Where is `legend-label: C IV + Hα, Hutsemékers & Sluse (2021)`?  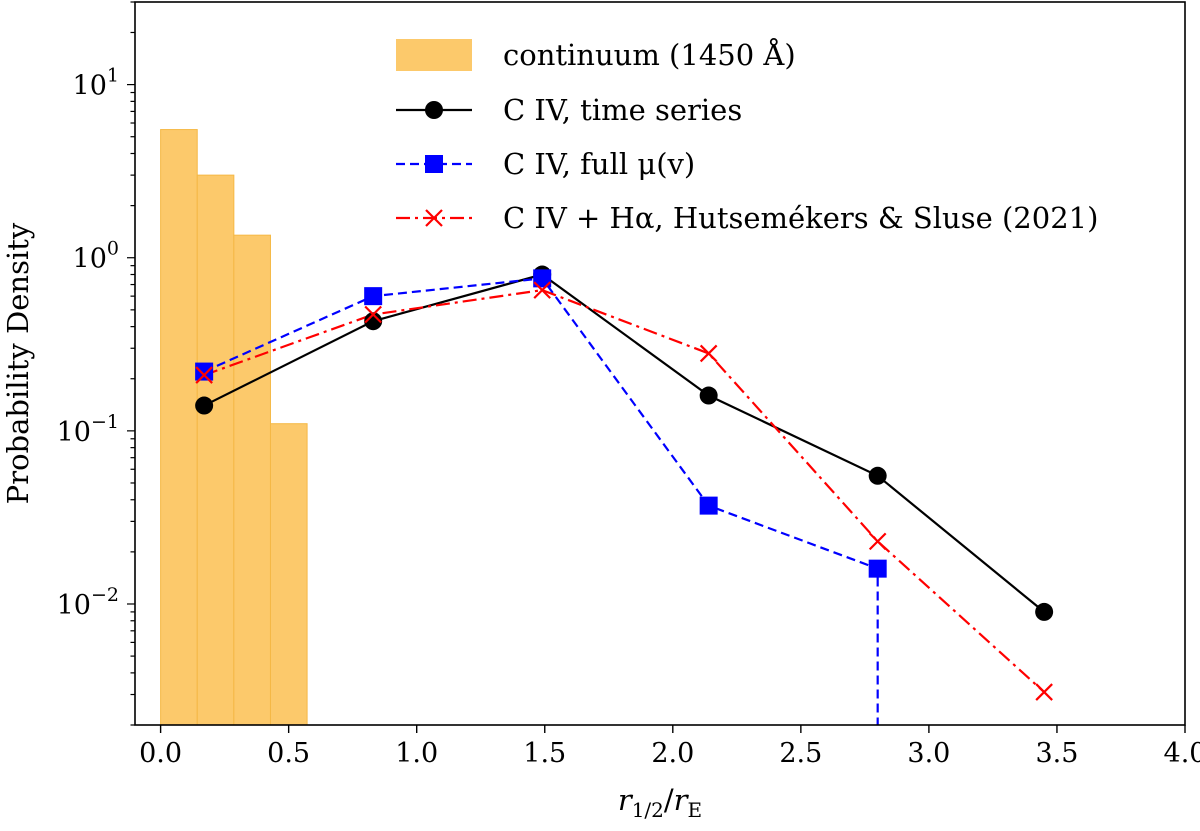 legend-label: C IV + Hα, Hutsemékers & Sluse (2021) is located at coordinates (800, 218).